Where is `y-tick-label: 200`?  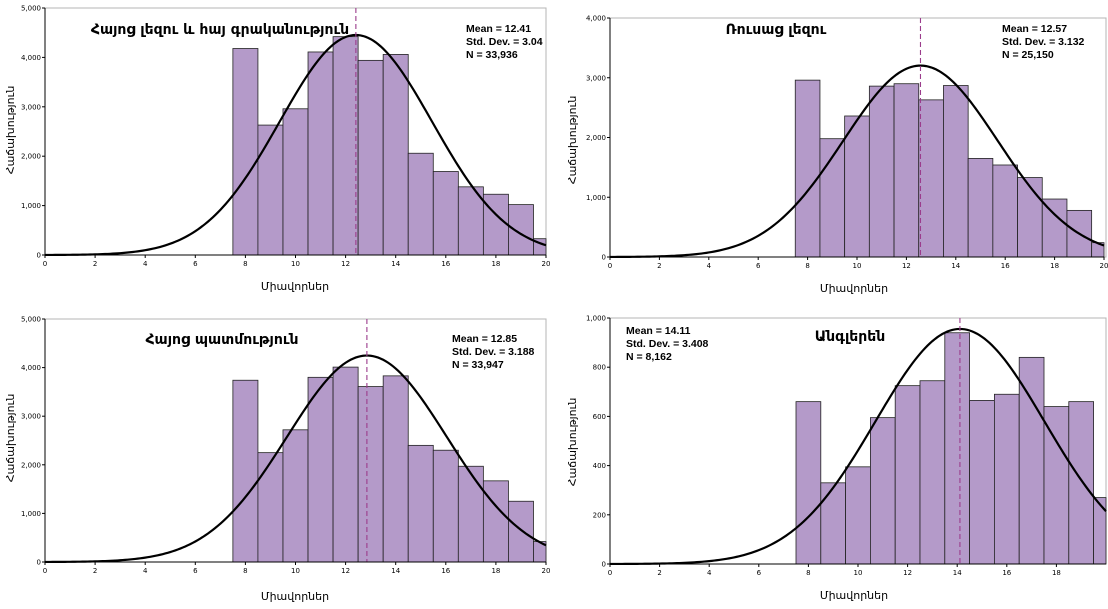
y-tick-label: 200 is located at coordinates (599, 515).